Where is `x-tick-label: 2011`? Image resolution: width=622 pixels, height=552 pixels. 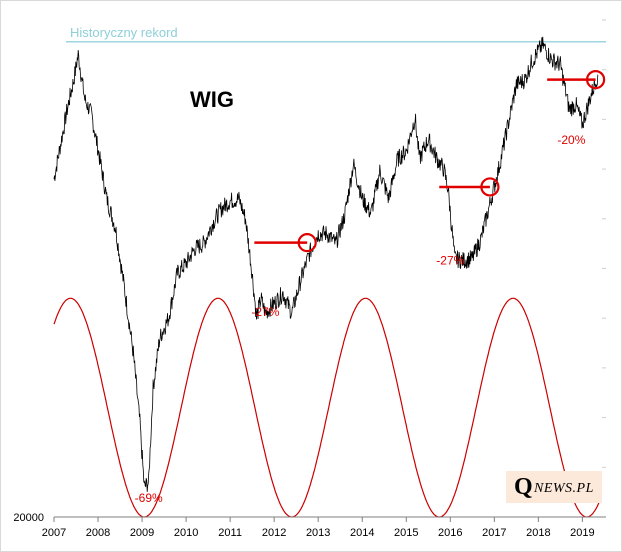
x-tick-label: 2011 is located at coordinates (230, 533).